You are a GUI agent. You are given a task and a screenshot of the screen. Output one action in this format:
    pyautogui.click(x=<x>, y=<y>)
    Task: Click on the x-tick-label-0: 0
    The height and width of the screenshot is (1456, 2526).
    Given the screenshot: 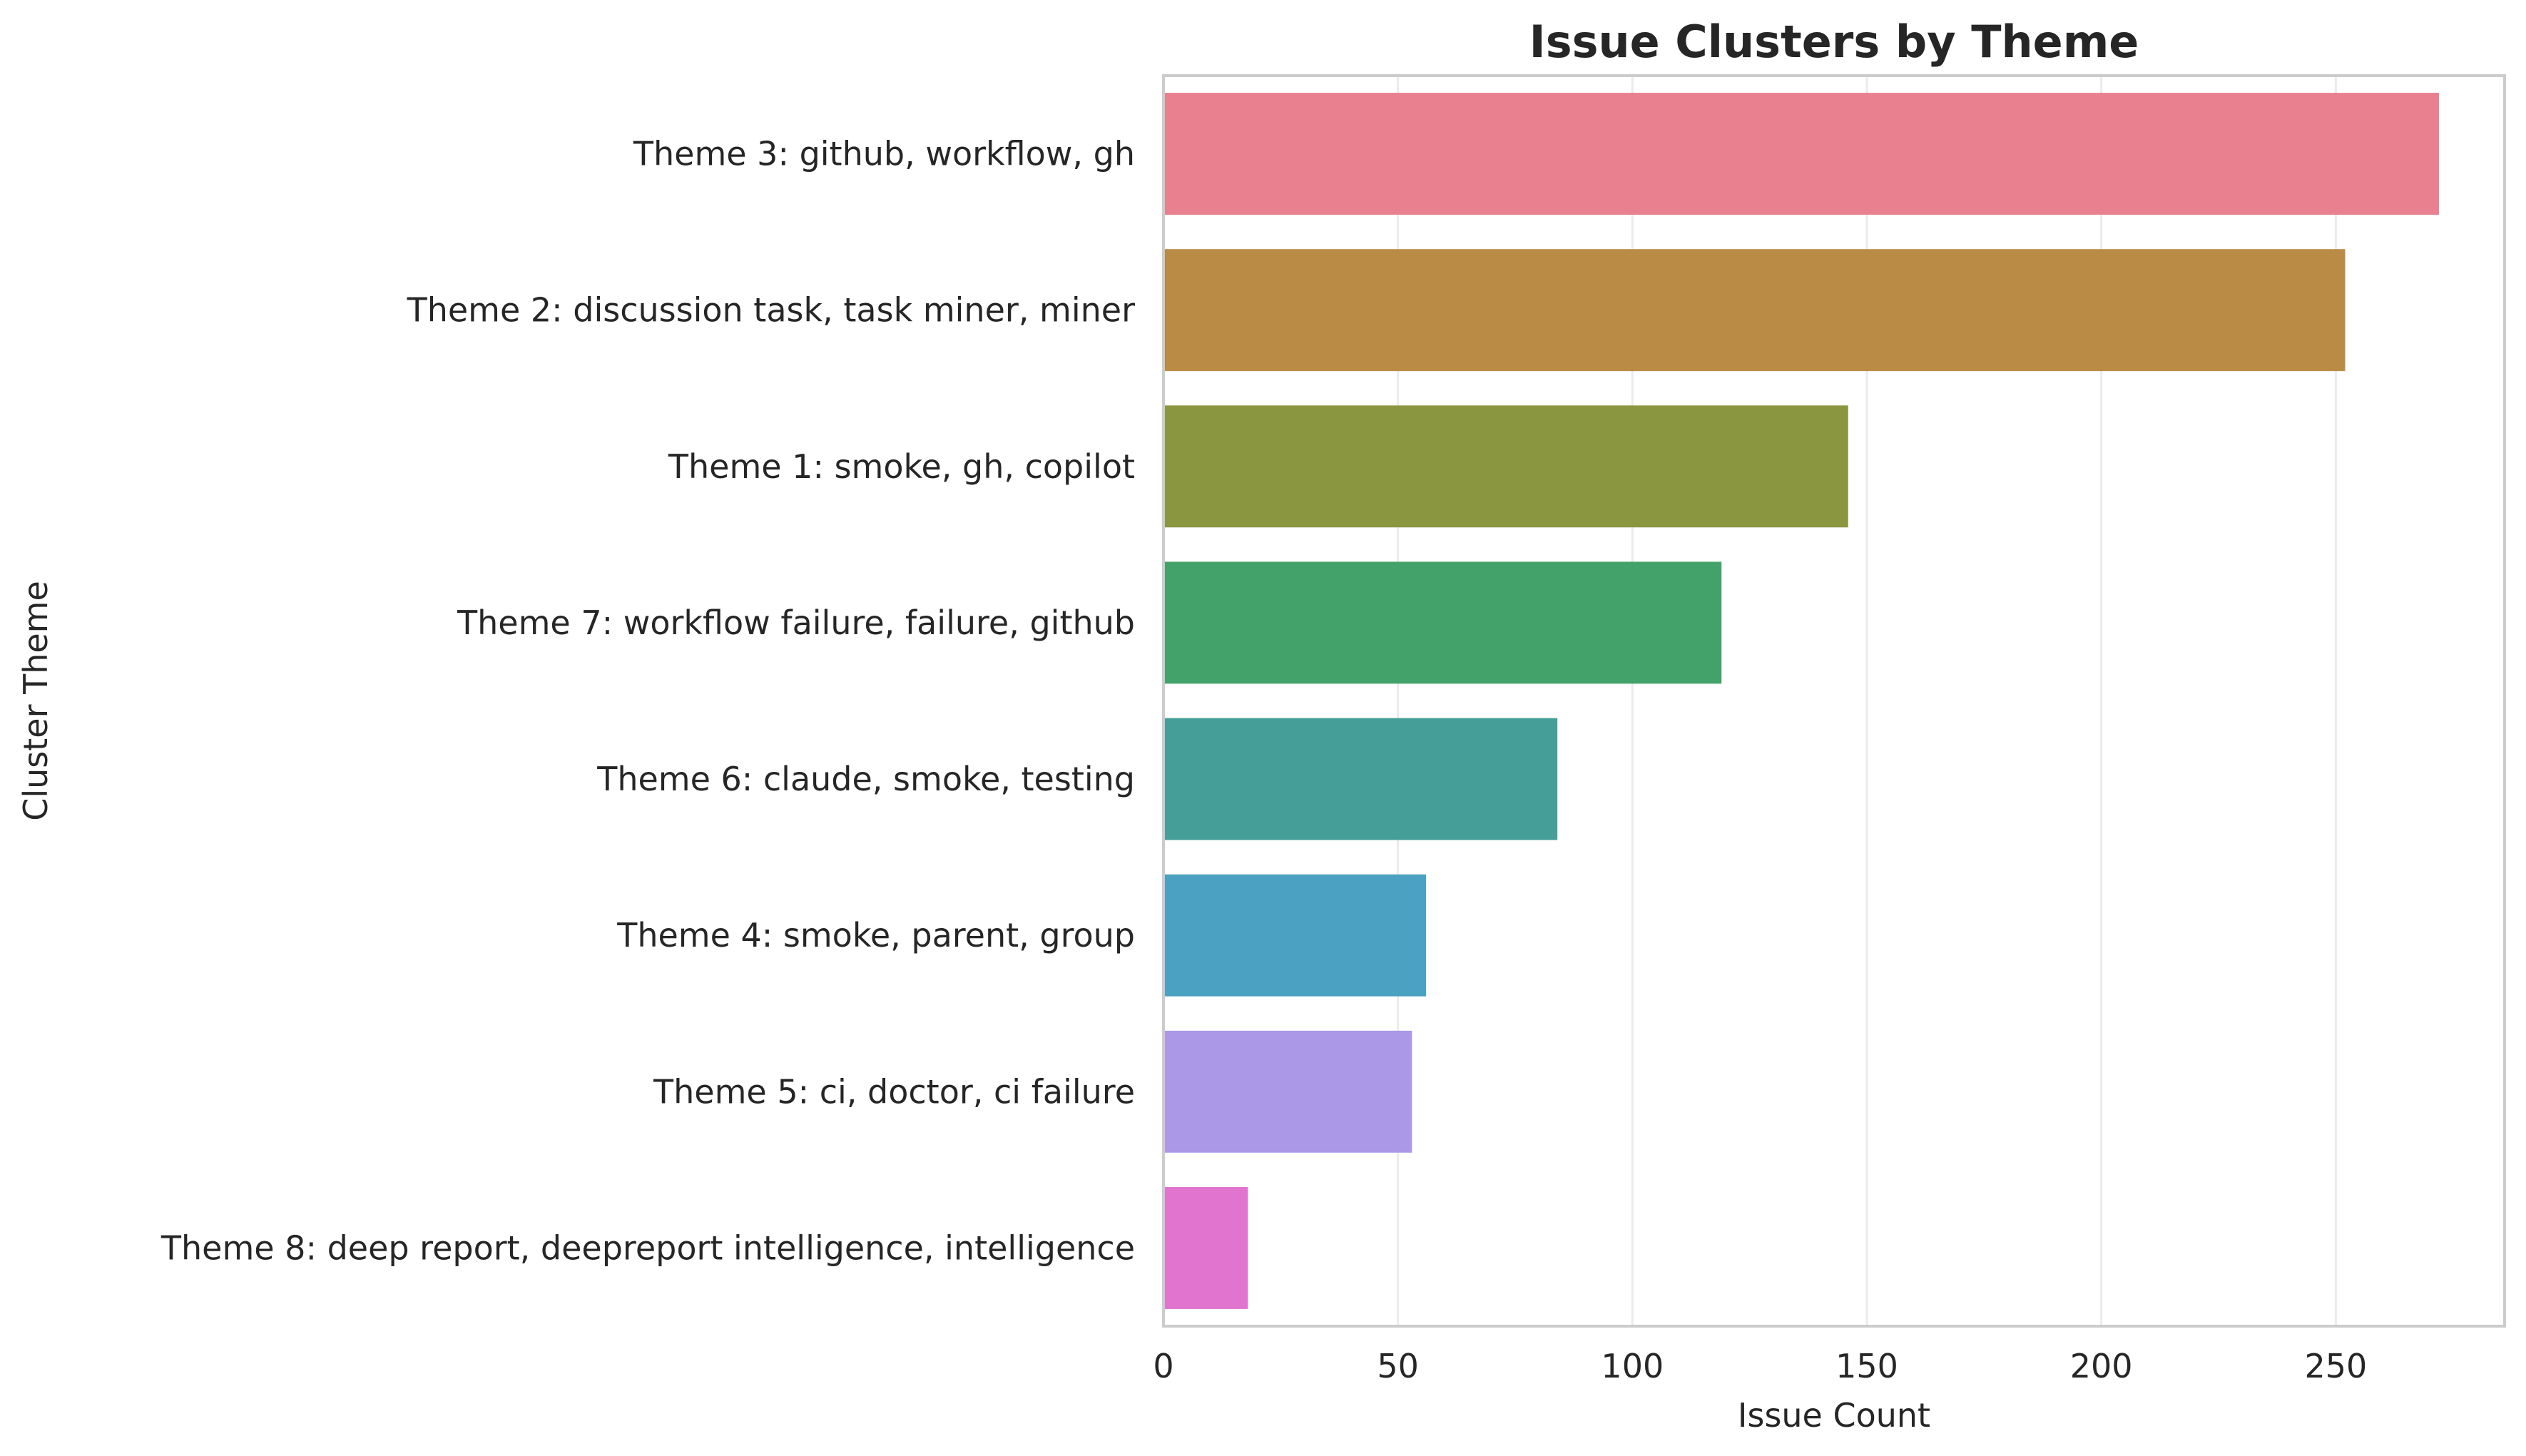 What is the action you would take?
    pyautogui.click(x=1163, y=1366)
    